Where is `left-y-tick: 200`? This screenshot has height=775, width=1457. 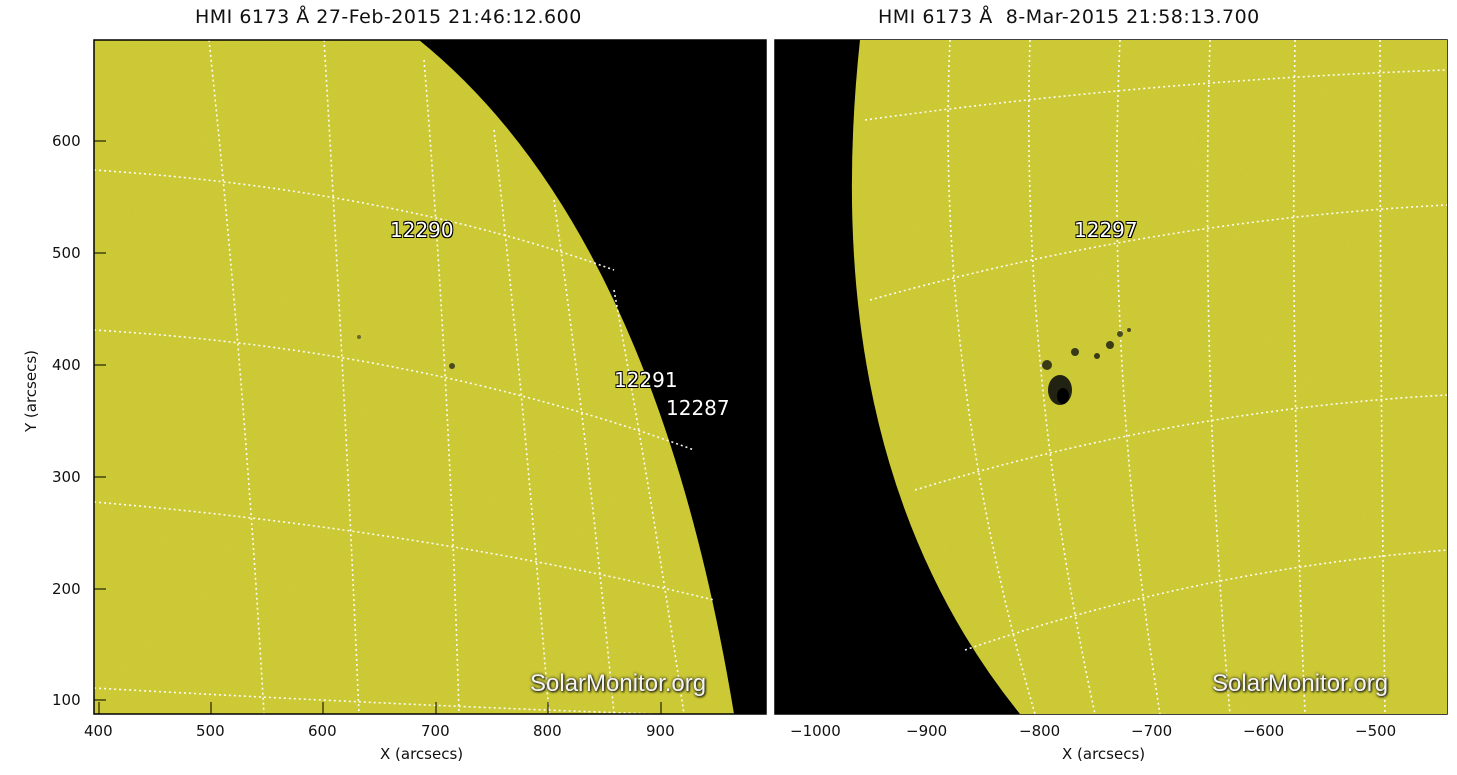
left-y-tick: 200 is located at coordinates (66, 589).